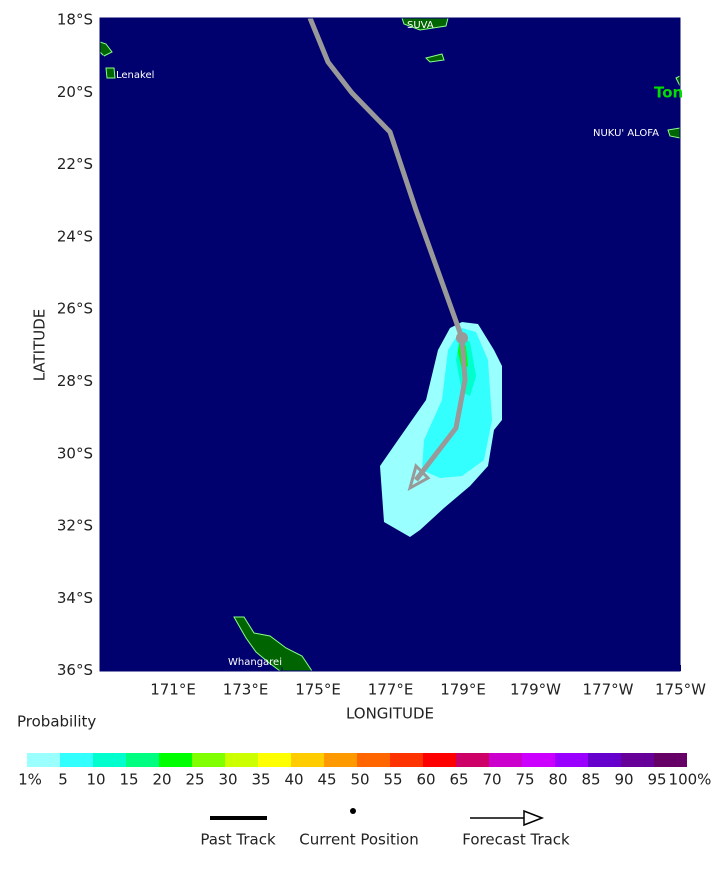 The image size is (720, 882). I want to click on x-axis-label: LONGITUDE, so click(390, 714).